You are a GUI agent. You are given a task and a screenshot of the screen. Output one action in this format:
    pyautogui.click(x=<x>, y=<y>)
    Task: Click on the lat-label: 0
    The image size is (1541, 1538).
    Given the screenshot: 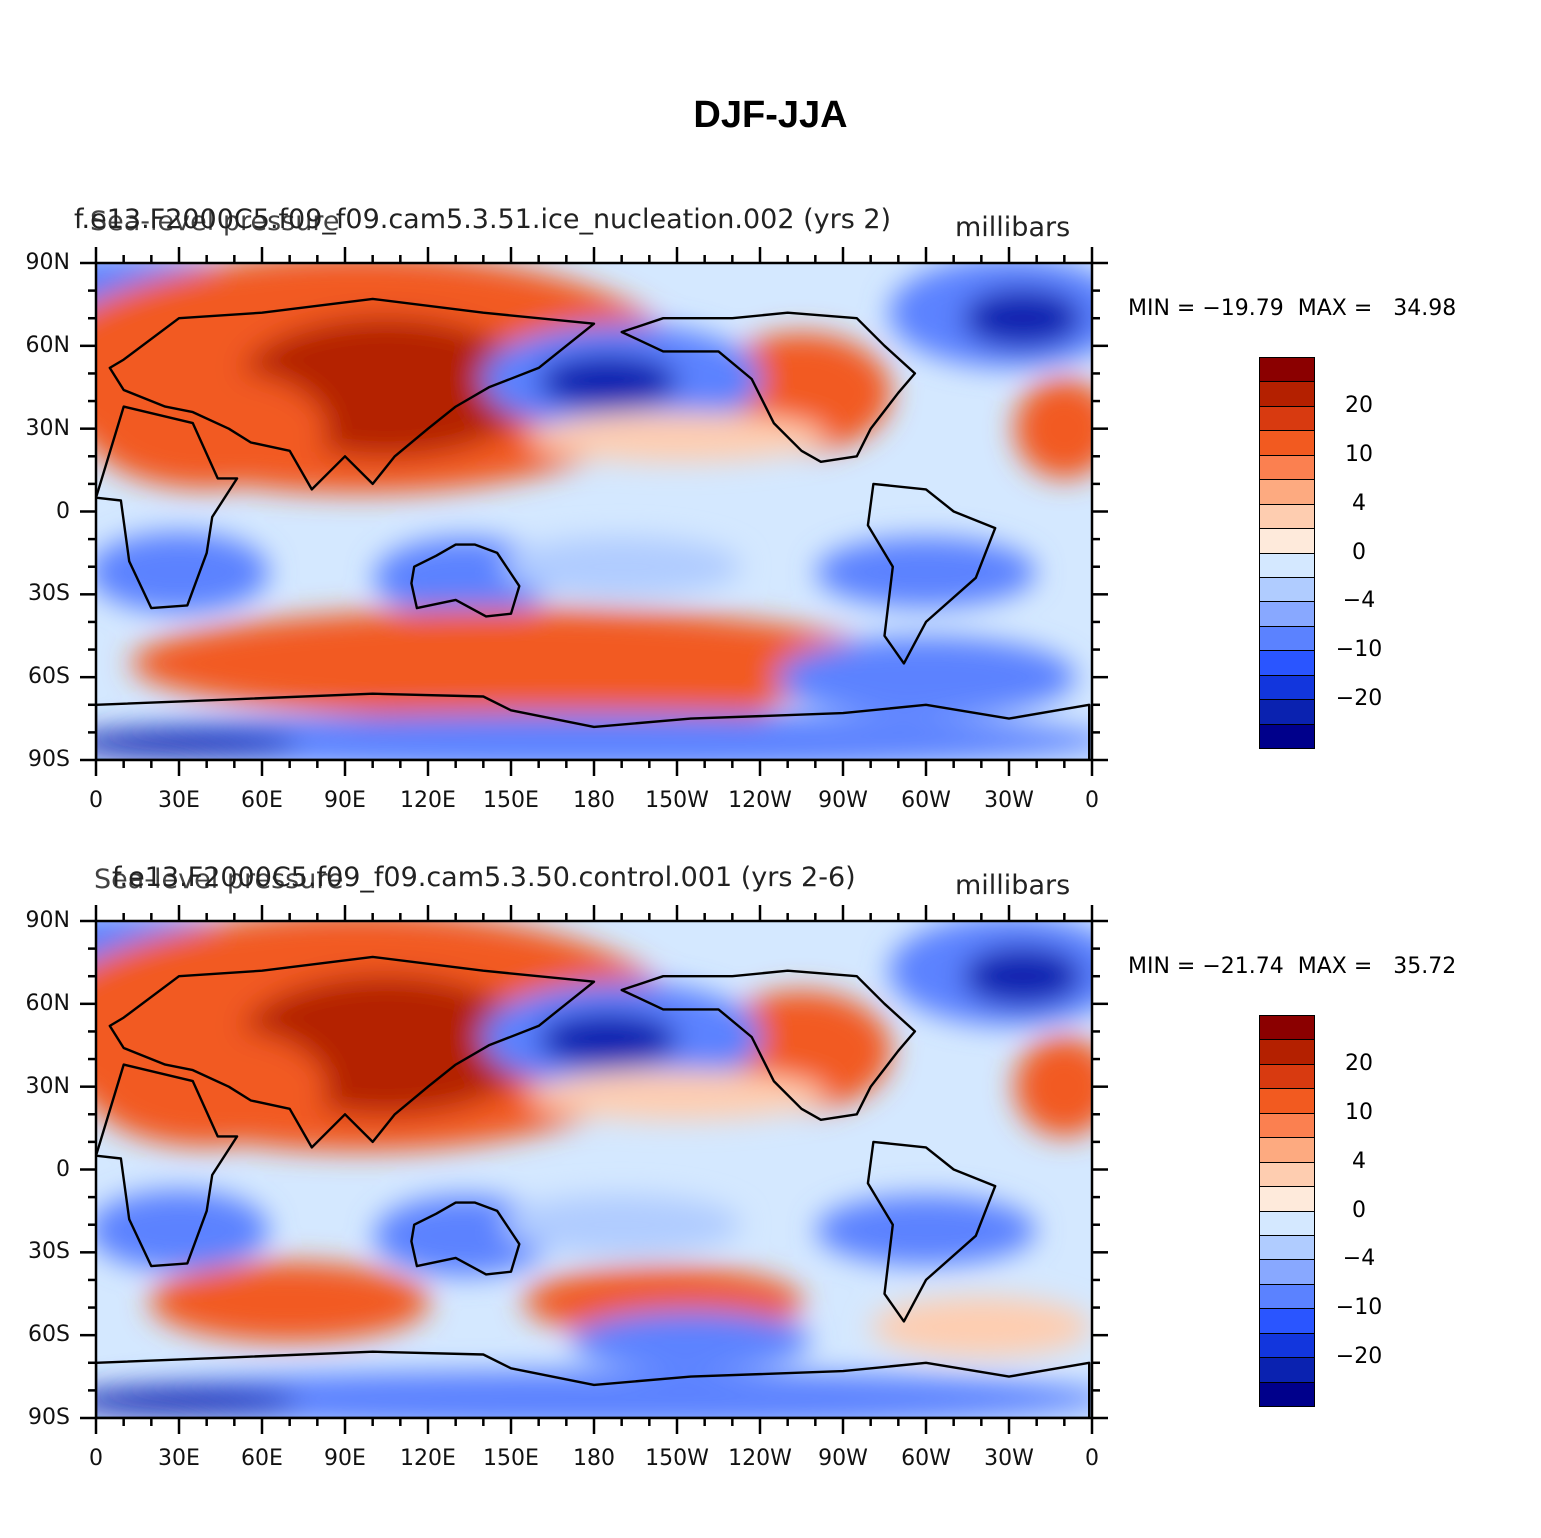 What is the action you would take?
    pyautogui.click(x=63, y=1169)
    